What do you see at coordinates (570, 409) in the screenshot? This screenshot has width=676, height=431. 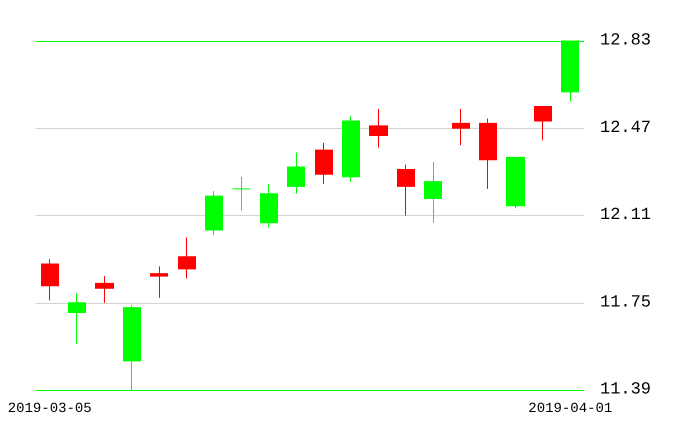 I see `x-tick-label: 2019-04-01` at bounding box center [570, 409].